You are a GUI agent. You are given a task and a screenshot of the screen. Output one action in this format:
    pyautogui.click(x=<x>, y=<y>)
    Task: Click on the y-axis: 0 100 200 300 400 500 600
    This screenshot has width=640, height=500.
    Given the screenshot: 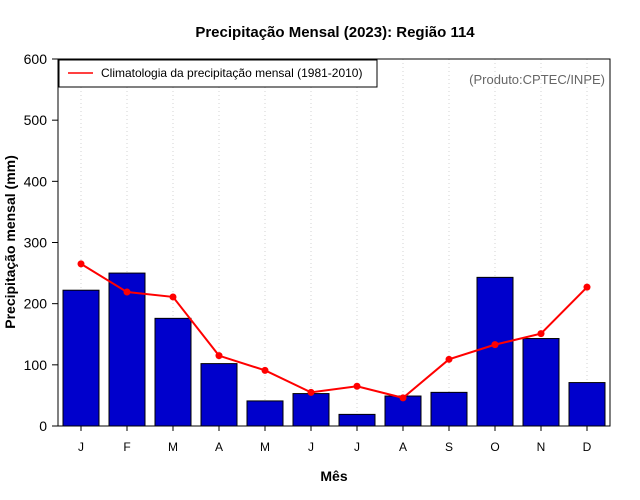 What is the action you would take?
    pyautogui.click(x=41, y=242)
    